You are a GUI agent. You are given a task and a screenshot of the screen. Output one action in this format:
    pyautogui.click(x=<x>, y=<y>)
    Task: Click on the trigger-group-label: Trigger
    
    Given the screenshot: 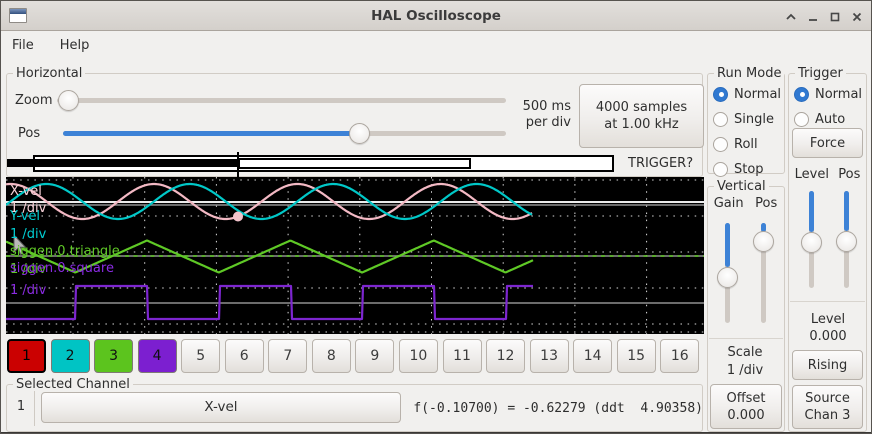 What is the action you would take?
    pyautogui.click(x=820, y=73)
    